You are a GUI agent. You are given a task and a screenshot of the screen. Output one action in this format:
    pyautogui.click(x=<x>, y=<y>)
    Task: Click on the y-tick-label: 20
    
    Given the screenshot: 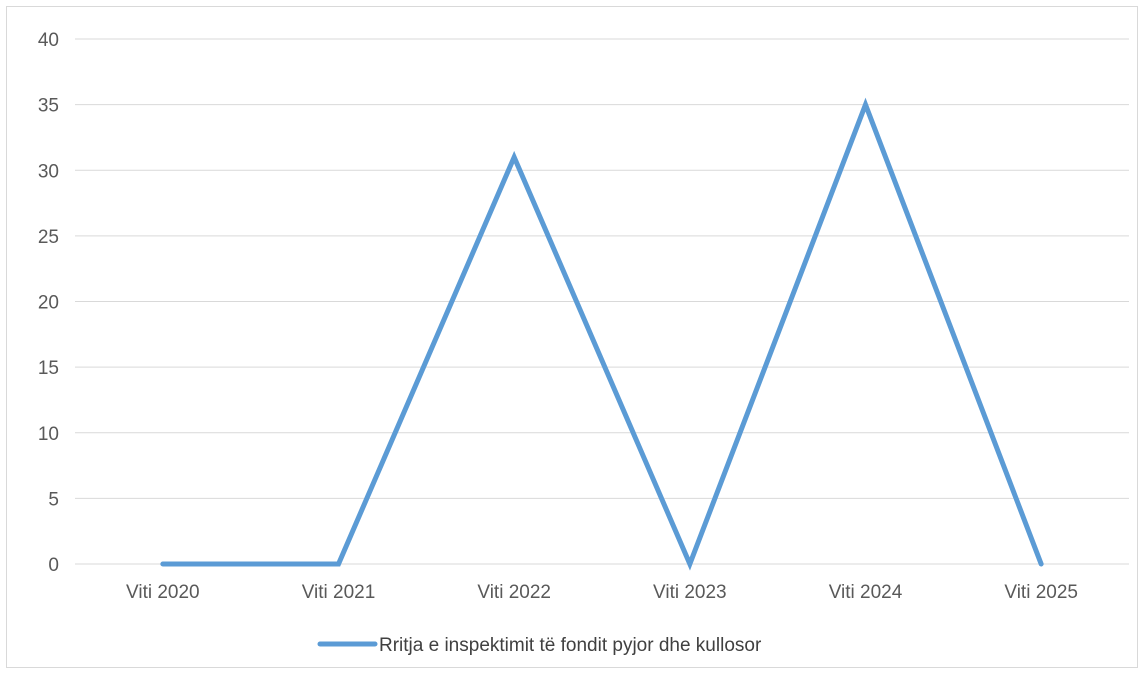 What is the action you would take?
    pyautogui.click(x=48, y=303)
    